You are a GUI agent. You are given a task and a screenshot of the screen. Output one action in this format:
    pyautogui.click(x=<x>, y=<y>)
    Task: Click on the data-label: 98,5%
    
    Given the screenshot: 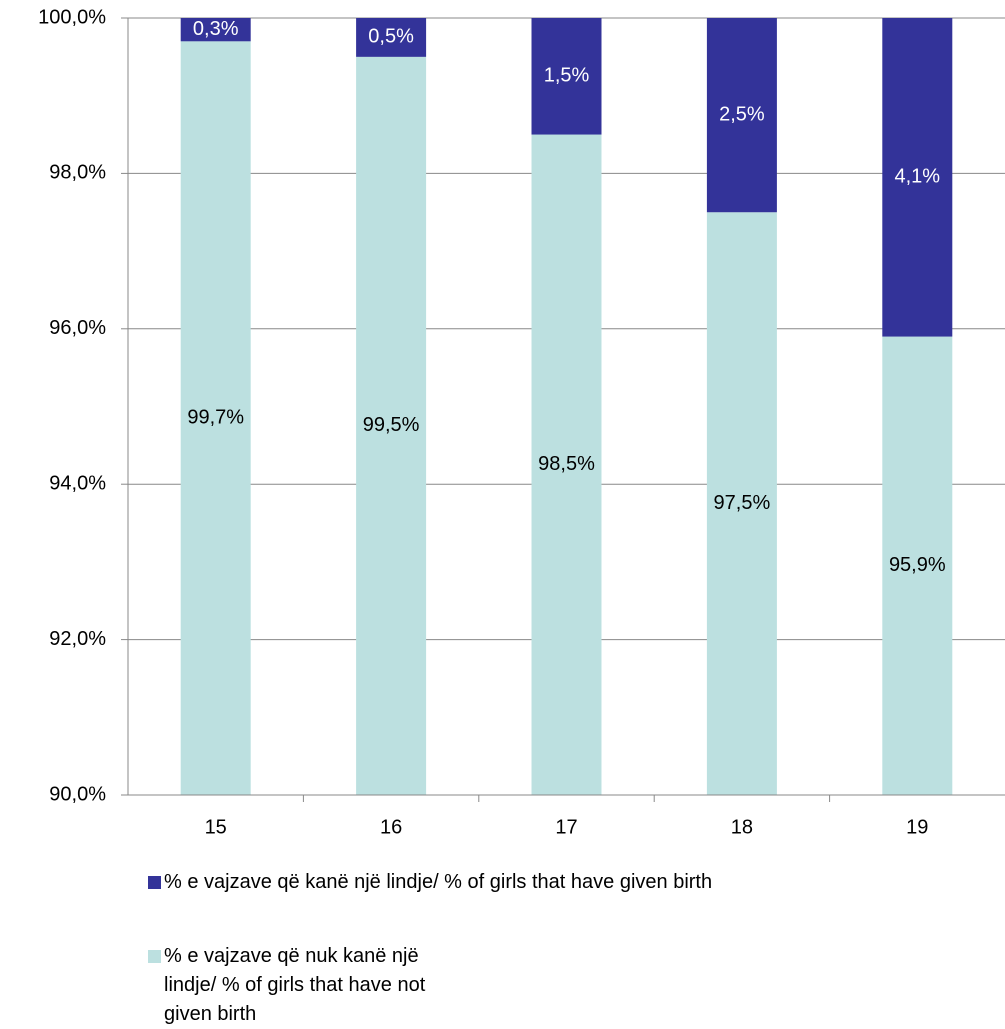 What is the action you would take?
    pyautogui.click(x=566, y=464)
    